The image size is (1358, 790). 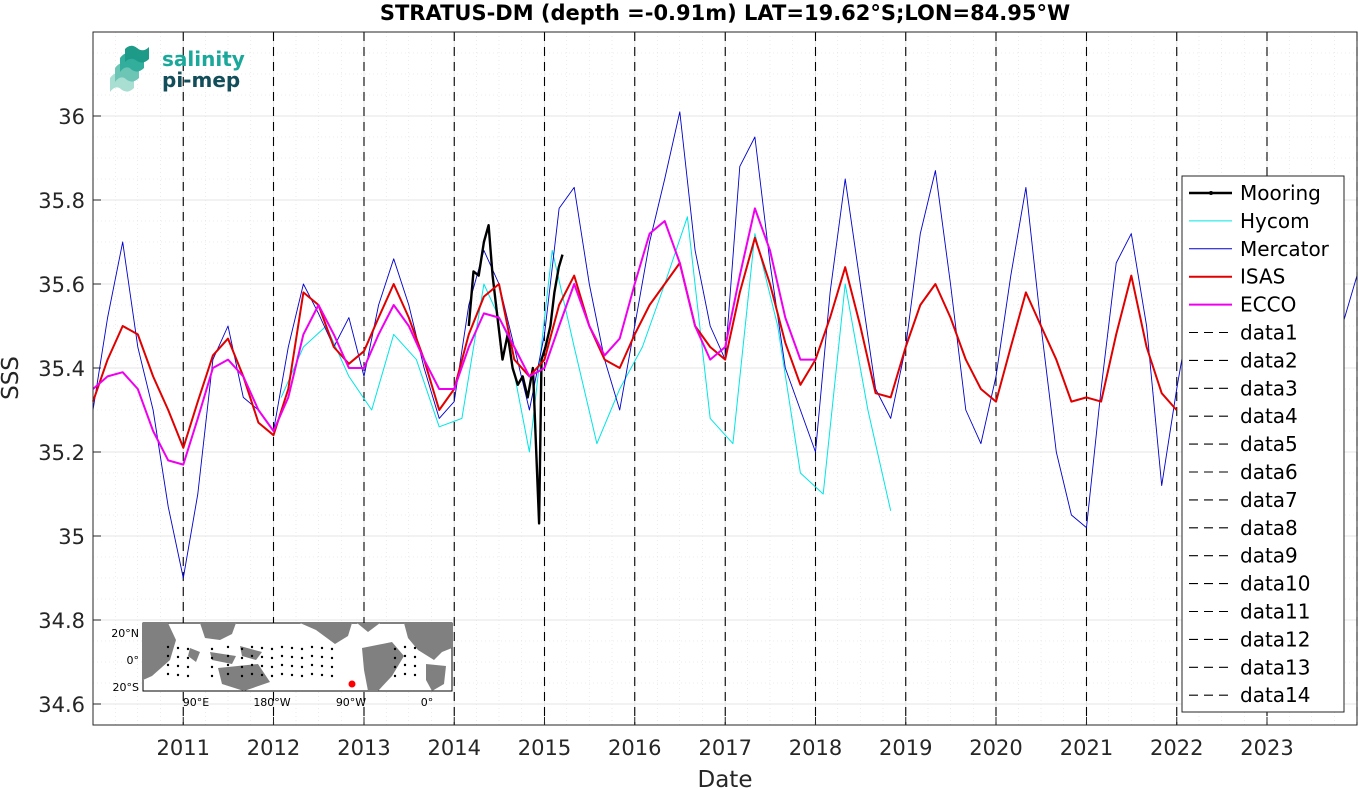 I want to click on salinity-pimep-logo: salinity pi-mep, so click(x=177, y=68).